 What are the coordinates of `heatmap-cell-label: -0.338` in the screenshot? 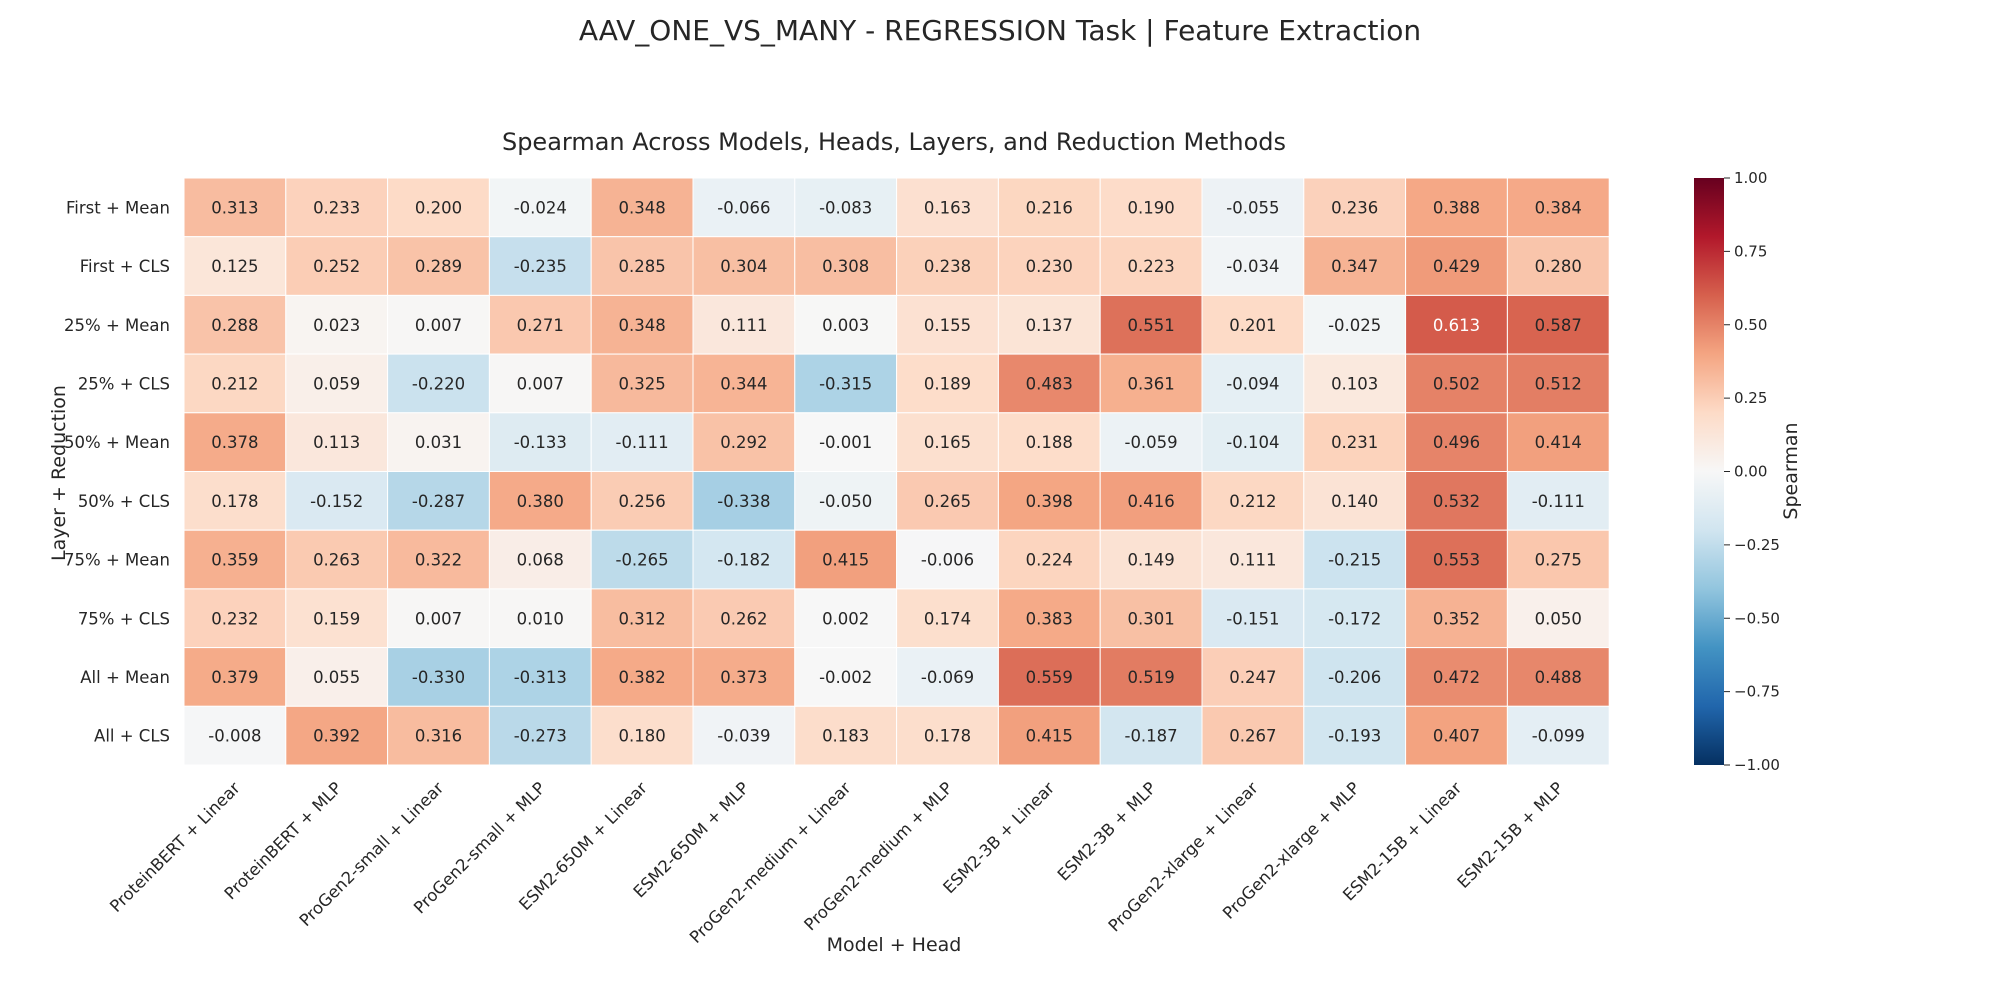 It's located at (743, 501).